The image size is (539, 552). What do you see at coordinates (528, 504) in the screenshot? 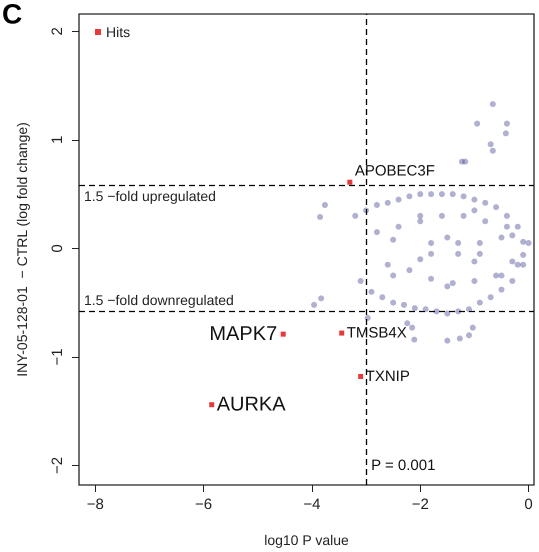
I see `x-tick-label: 0` at bounding box center [528, 504].